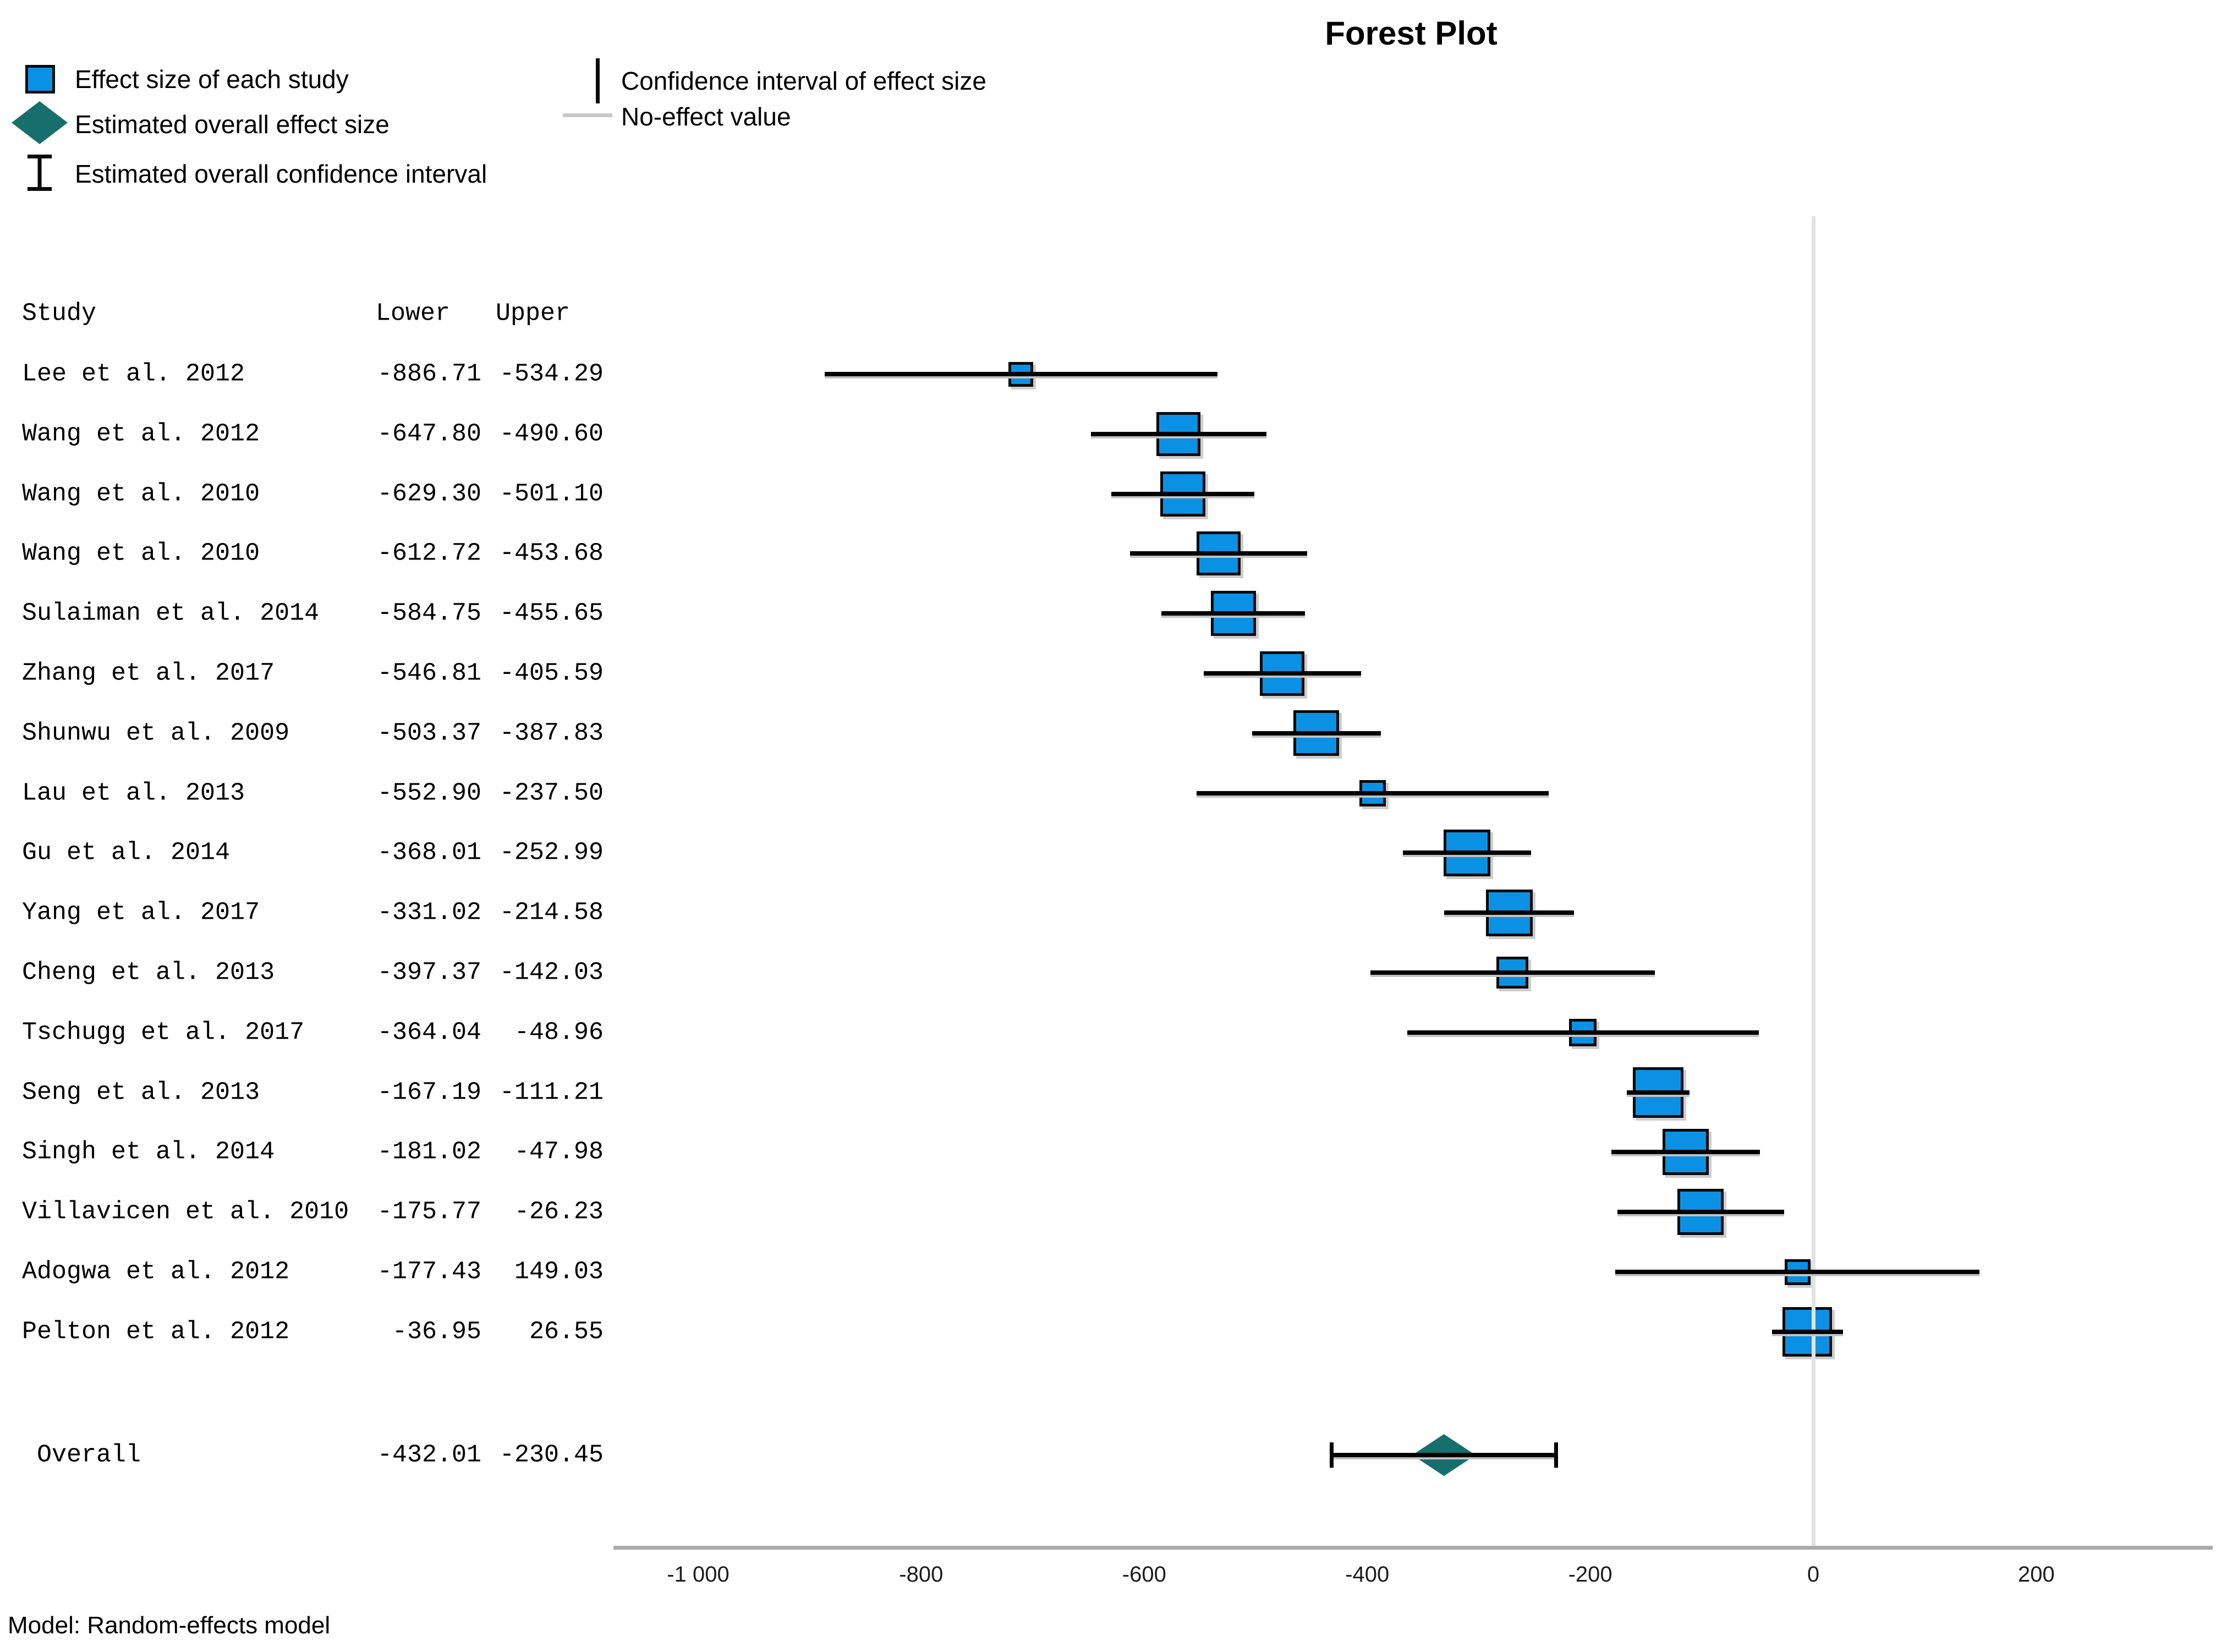  What do you see at coordinates (59, 314) in the screenshot?
I see `table-header-study: Study` at bounding box center [59, 314].